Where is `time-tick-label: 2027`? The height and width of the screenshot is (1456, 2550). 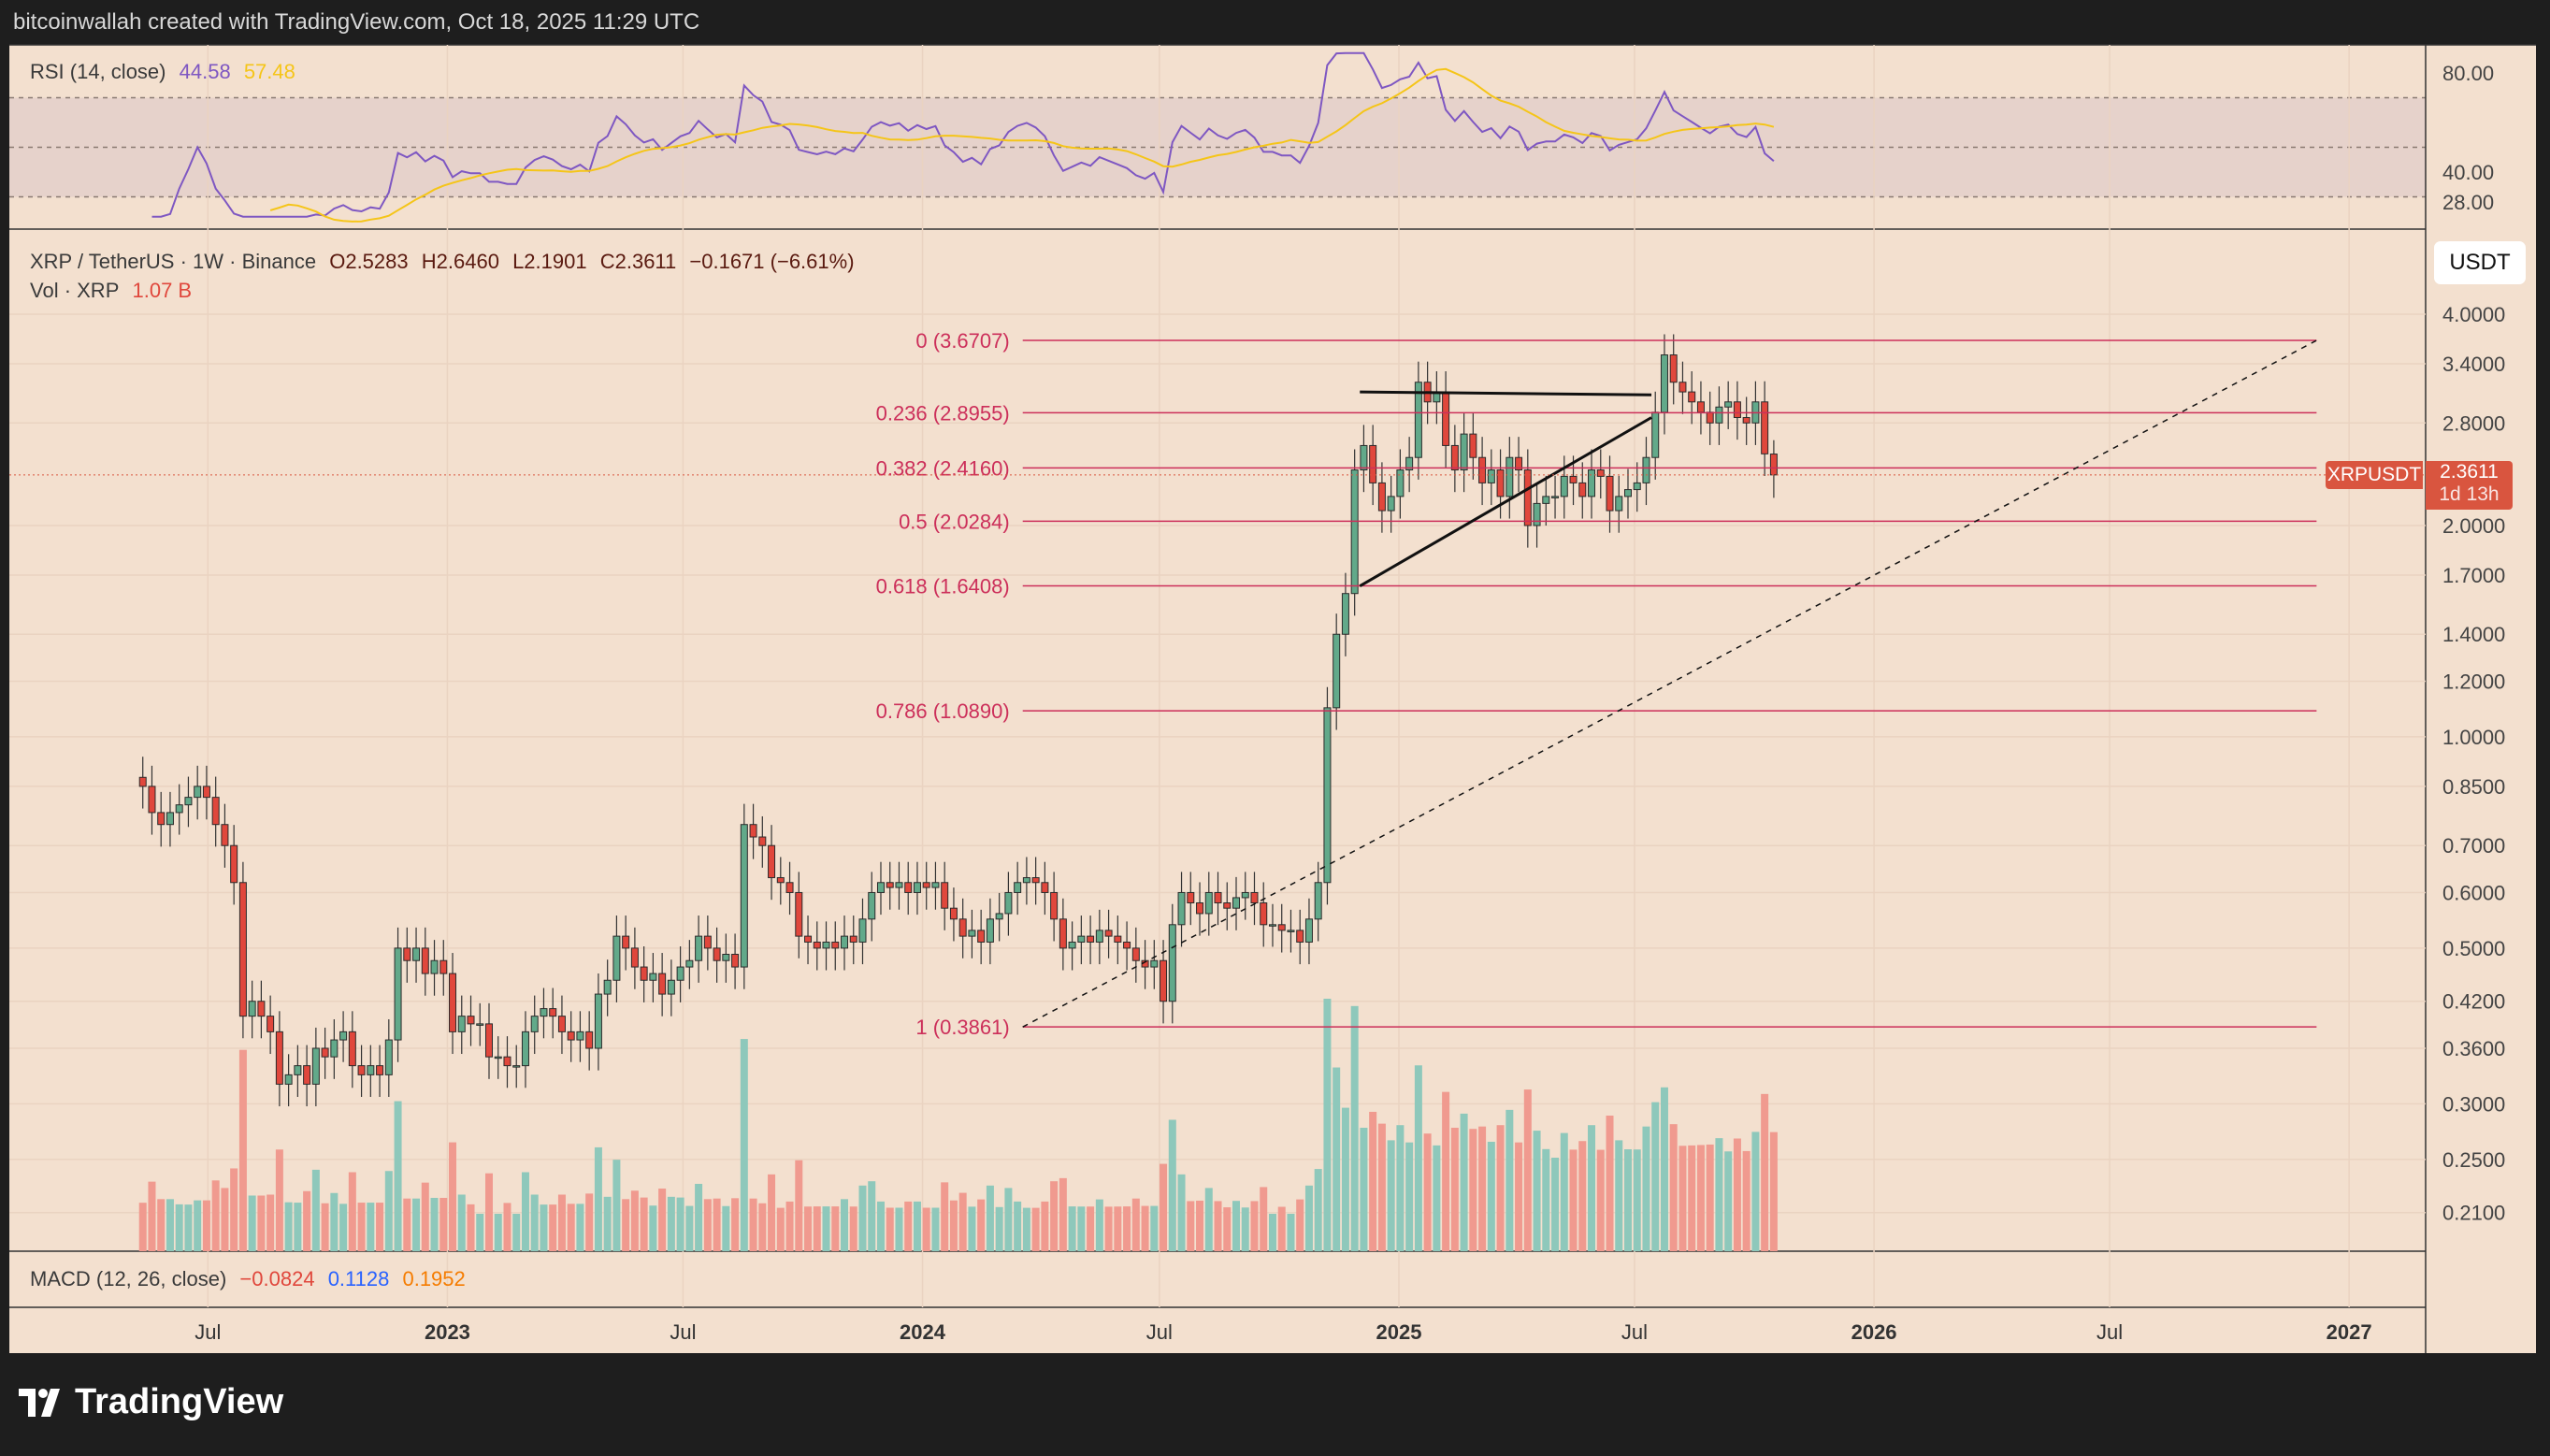
time-tick-label: 2027 is located at coordinates (2349, 1332).